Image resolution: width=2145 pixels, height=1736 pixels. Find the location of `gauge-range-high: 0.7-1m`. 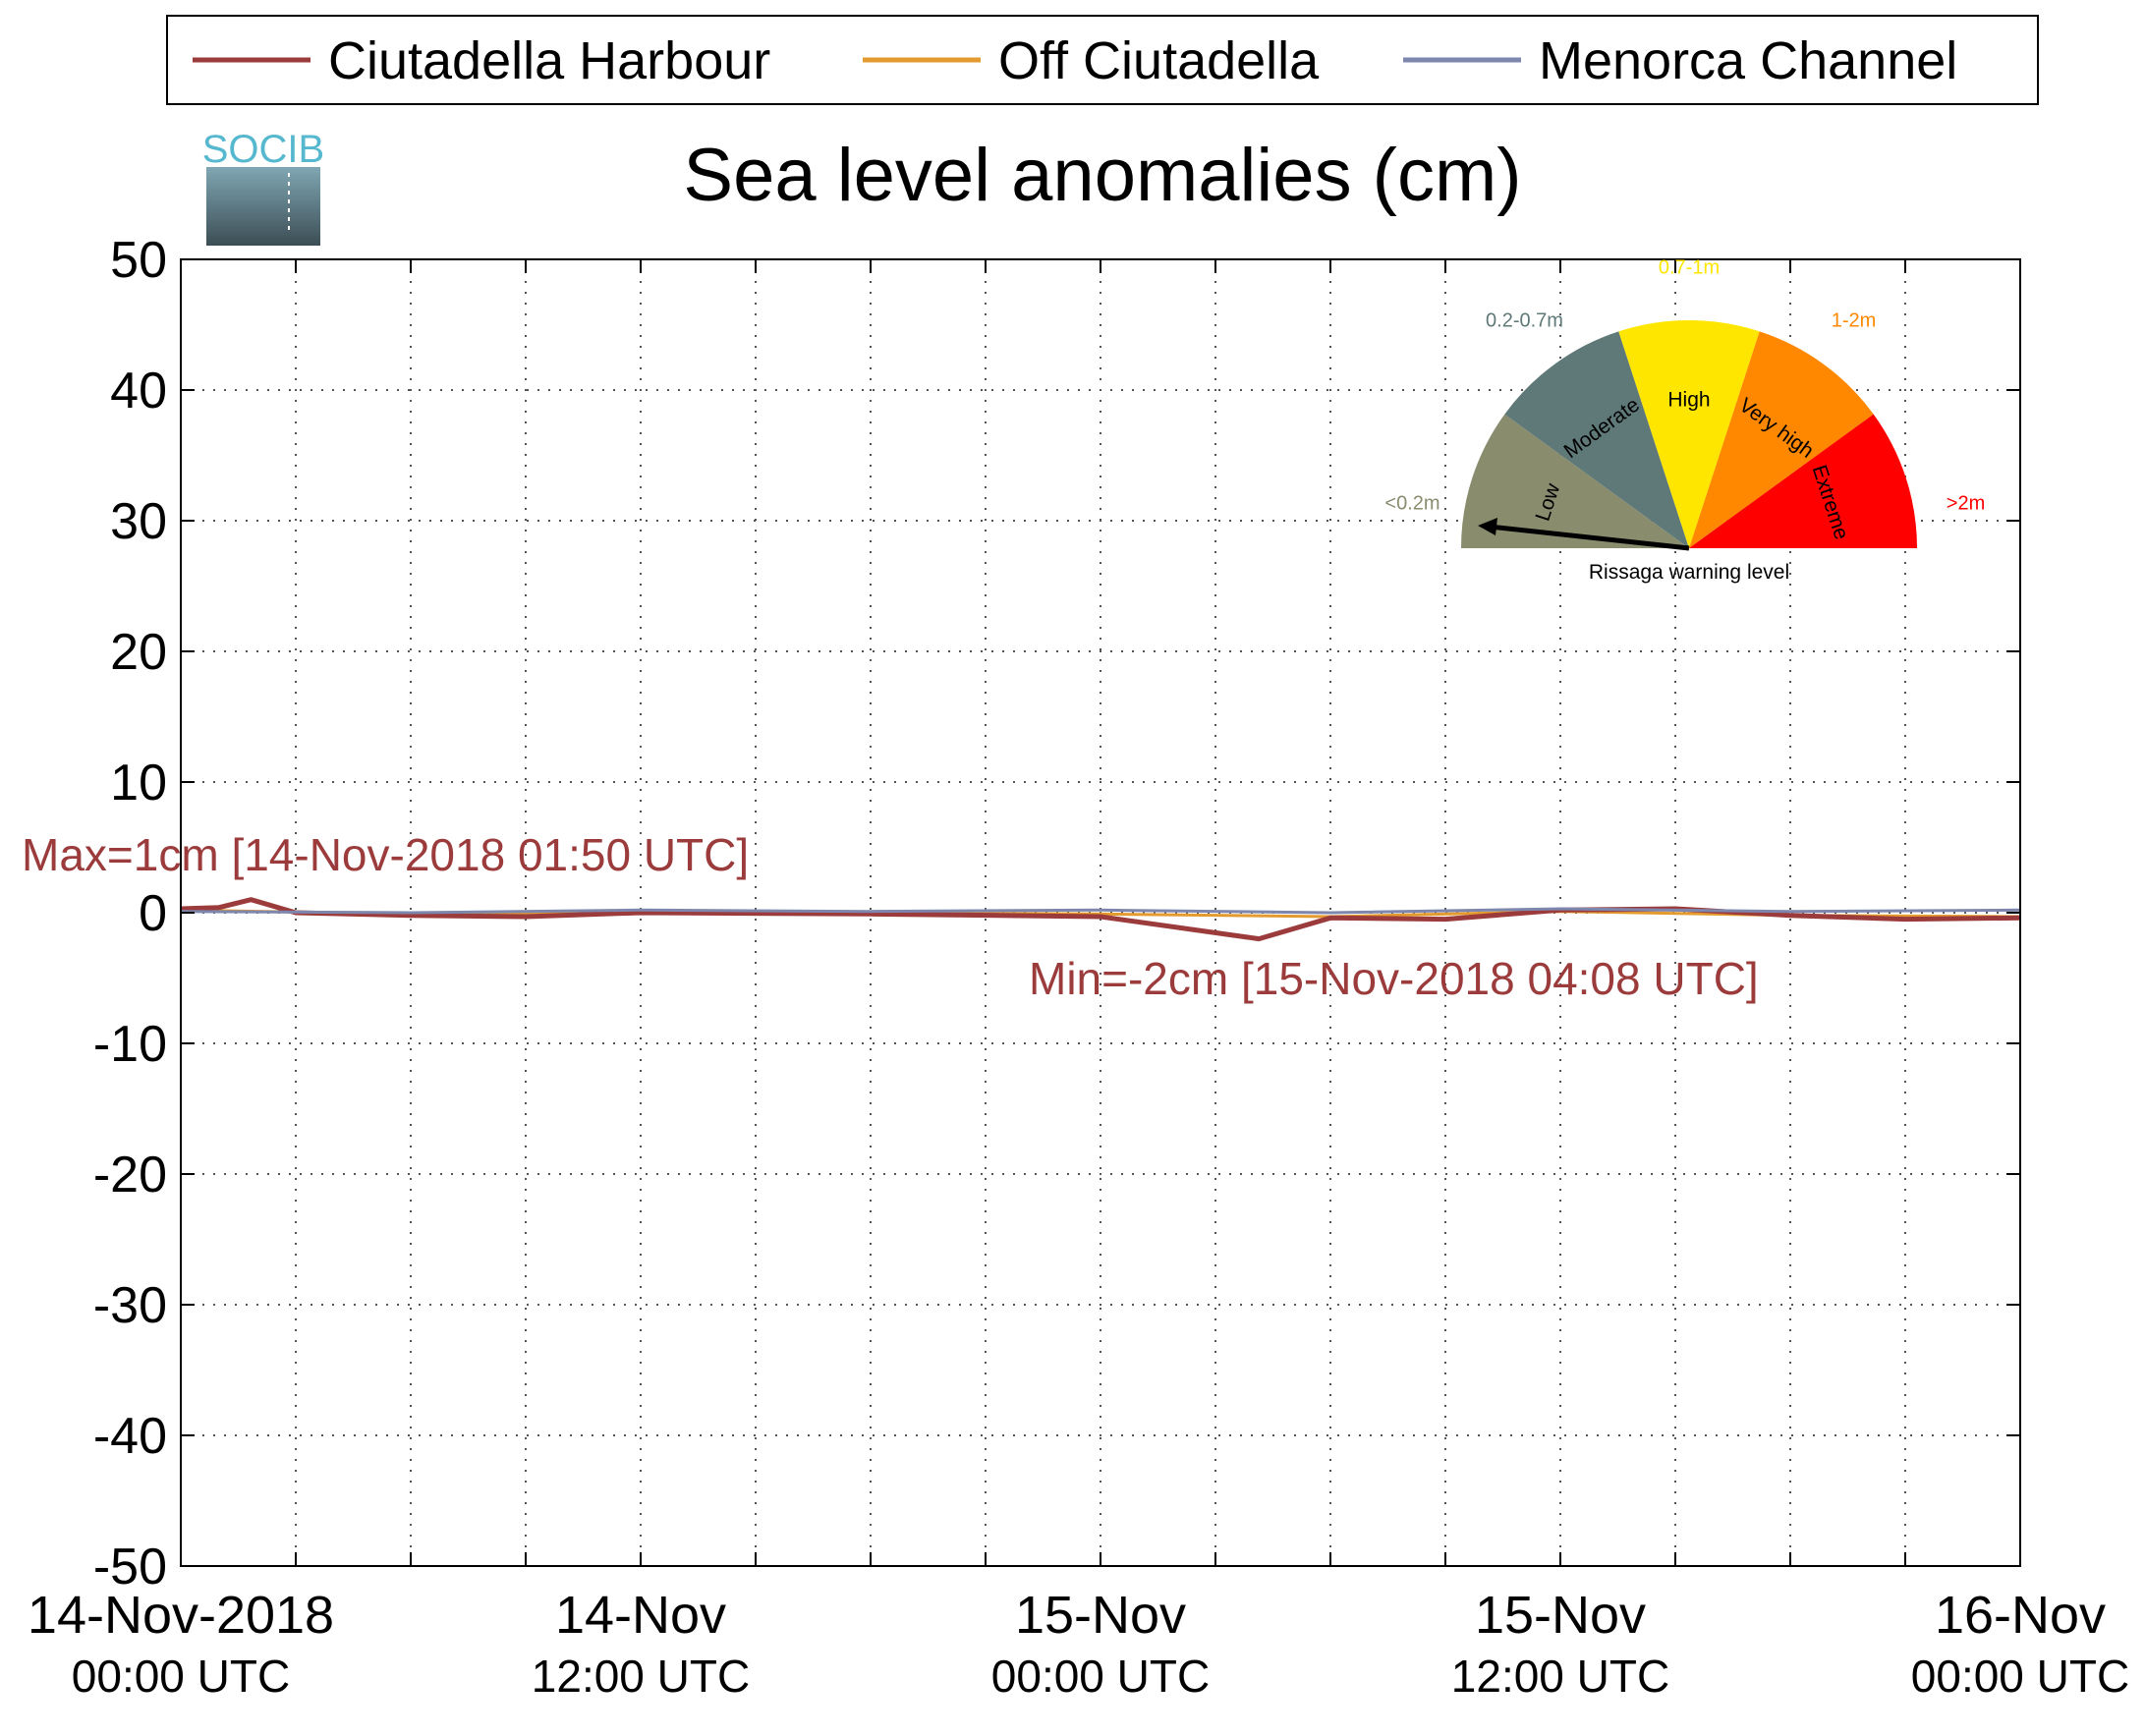

gauge-range-high: 0.7-1m is located at coordinates (1689, 267).